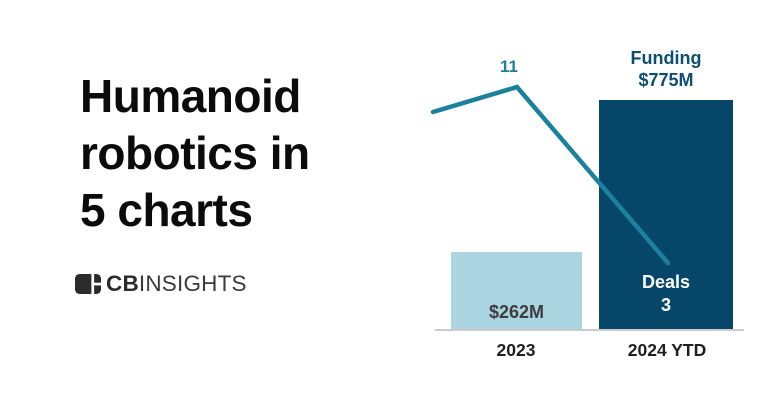  Describe the element at coordinates (666, 294) in the screenshot. I see `deals-label-2024: Deals 3` at that location.